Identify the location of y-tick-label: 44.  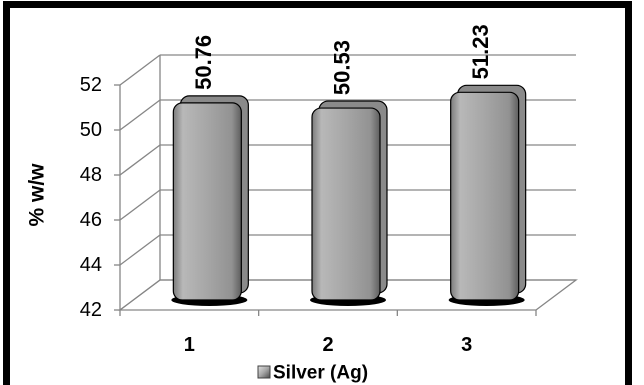
(91, 265).